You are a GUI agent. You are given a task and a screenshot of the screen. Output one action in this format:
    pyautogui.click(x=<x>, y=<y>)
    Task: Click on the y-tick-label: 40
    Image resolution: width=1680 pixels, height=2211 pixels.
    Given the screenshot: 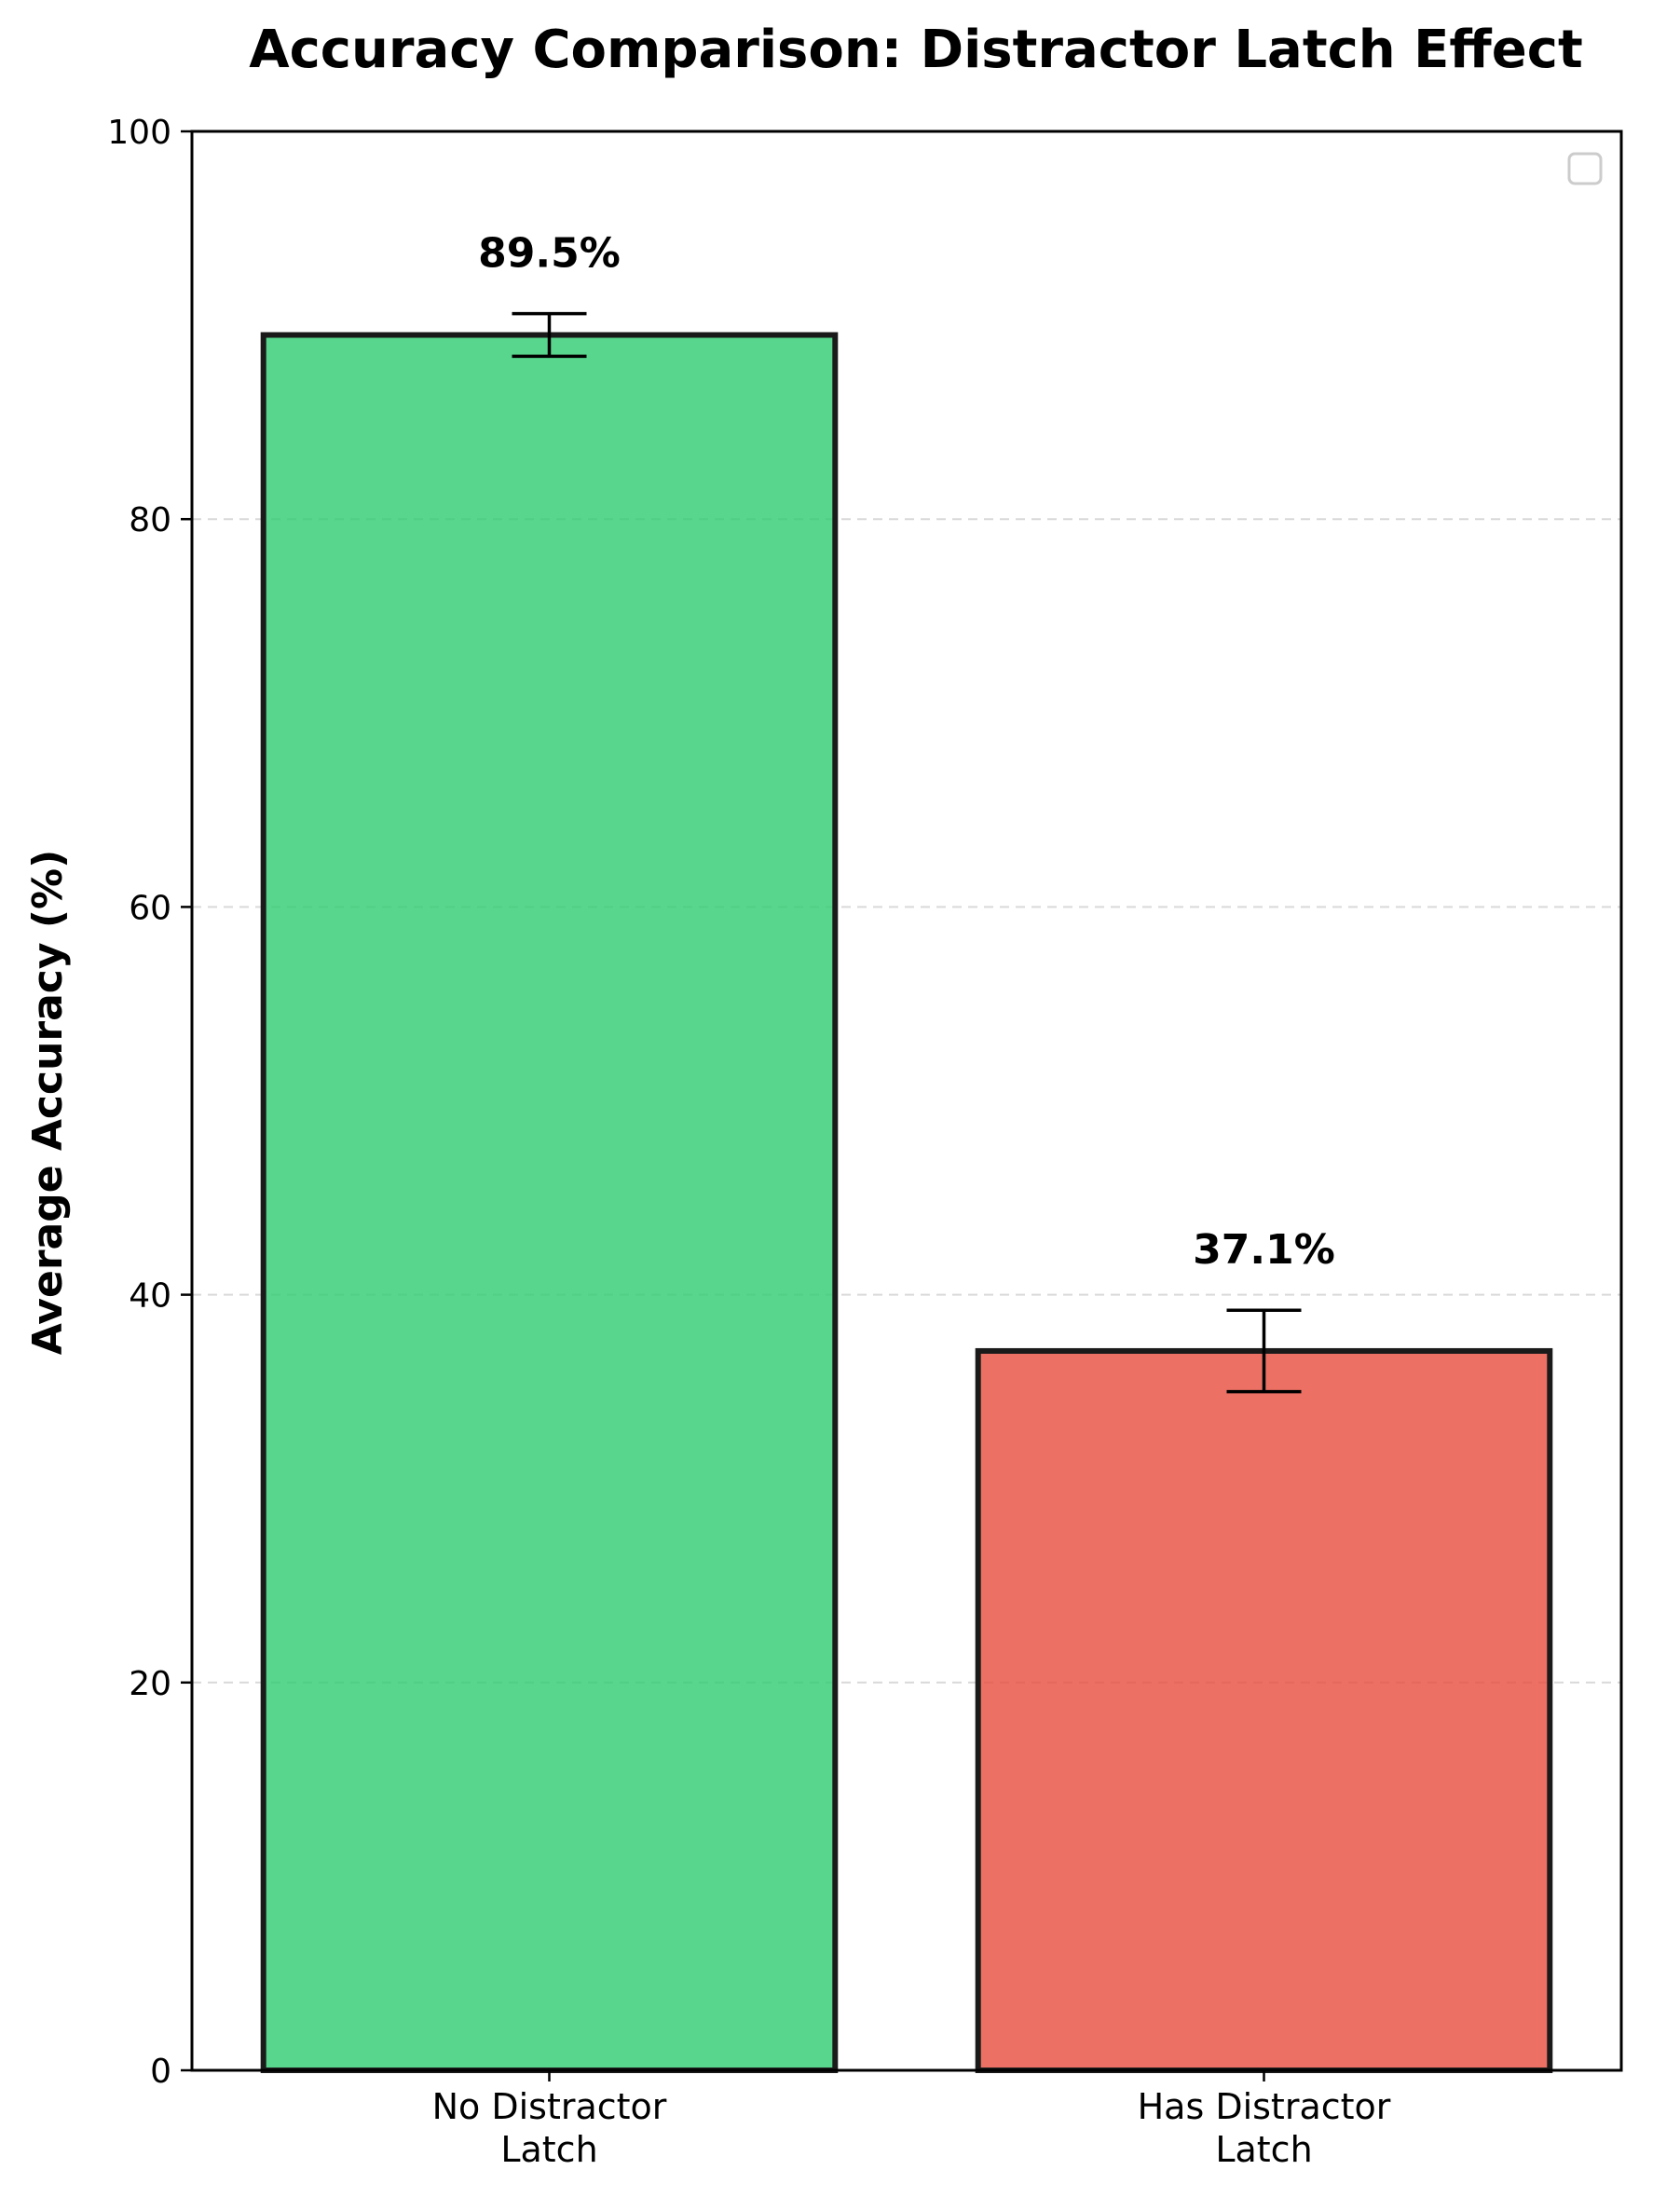 What is the action you would take?
    pyautogui.click(x=150, y=1297)
    